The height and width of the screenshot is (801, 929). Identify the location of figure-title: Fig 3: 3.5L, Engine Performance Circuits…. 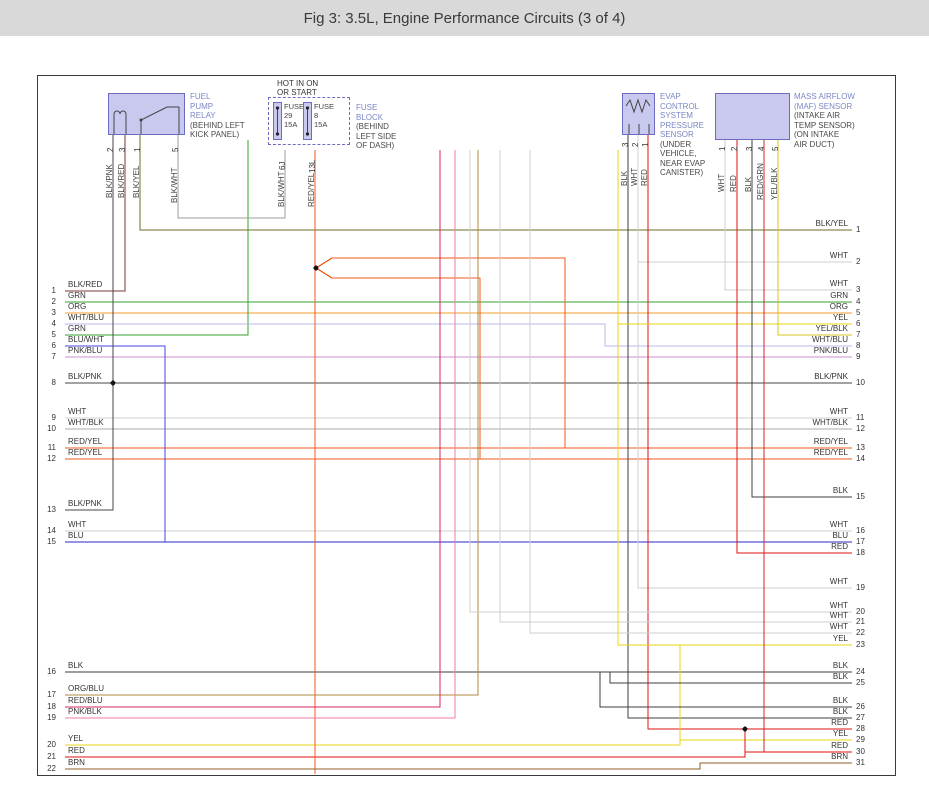
(464, 18).